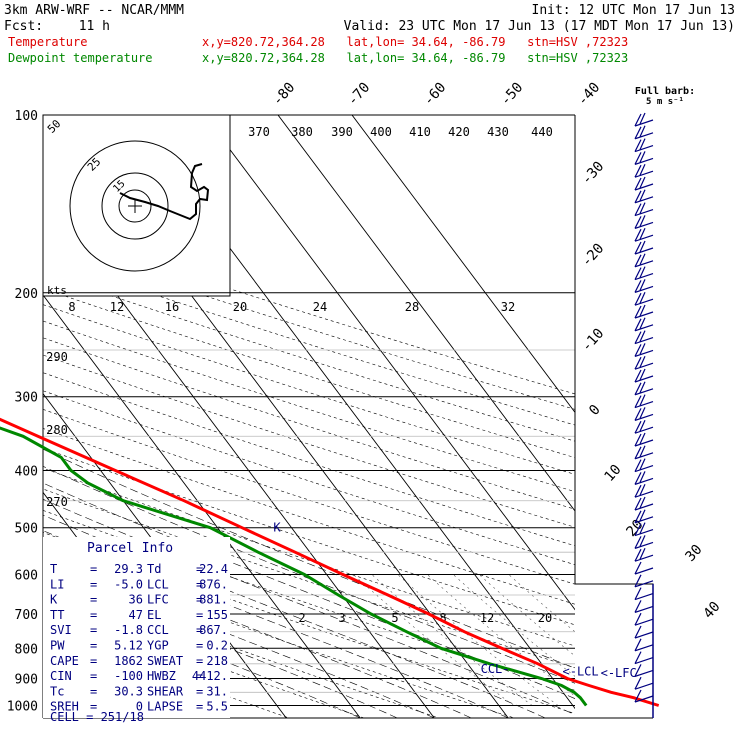  Describe the element at coordinates (459, 132) in the screenshot. I see `adiabat-label-5: 420` at that location.